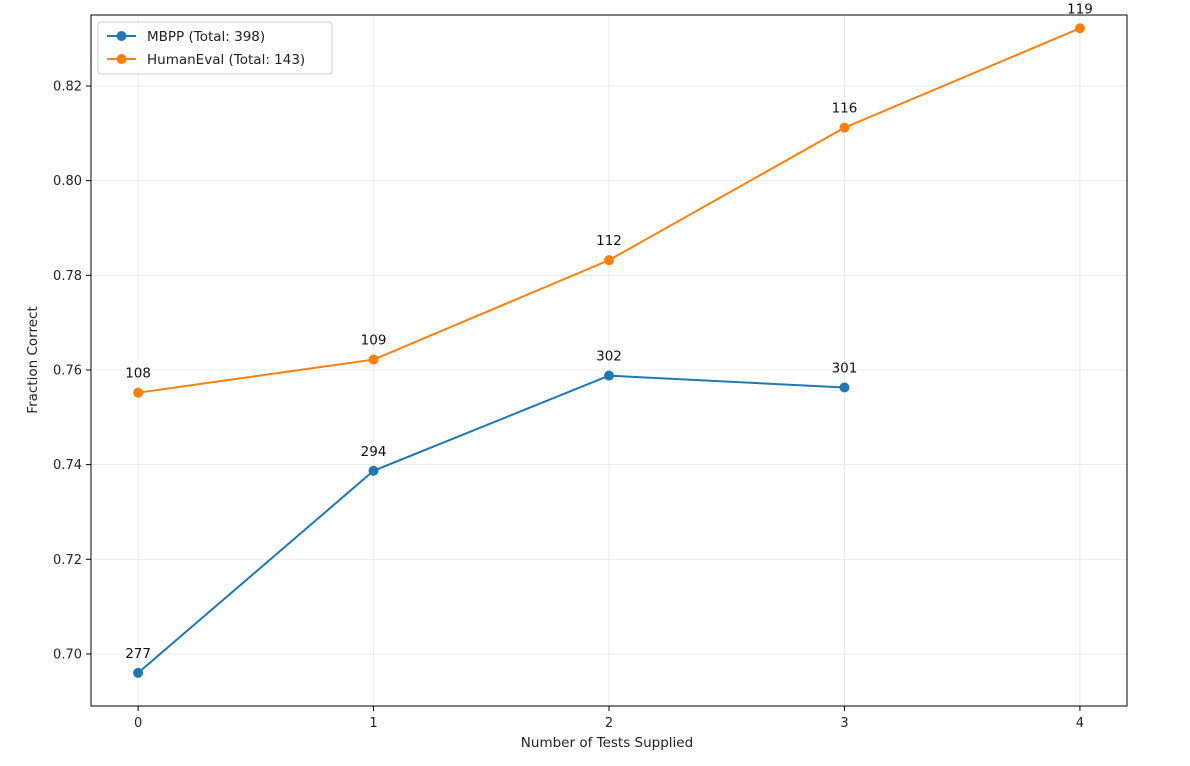 The width and height of the screenshot is (1190, 766). What do you see at coordinates (138, 654) in the screenshot?
I see `data-label: 277` at bounding box center [138, 654].